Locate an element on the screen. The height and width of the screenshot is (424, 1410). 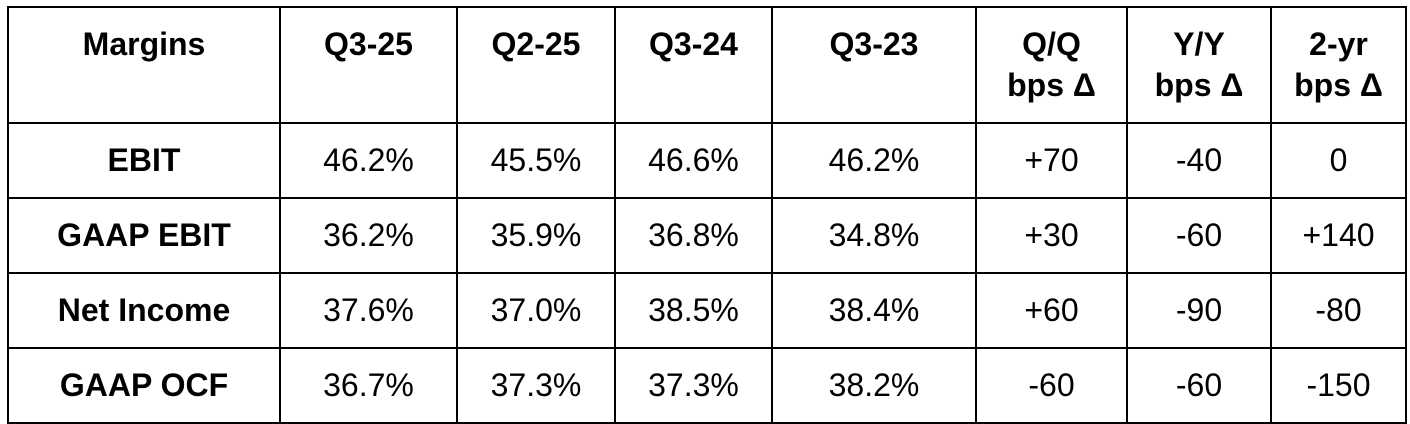
cell-2yr-bps: -80 is located at coordinates (1338, 310).